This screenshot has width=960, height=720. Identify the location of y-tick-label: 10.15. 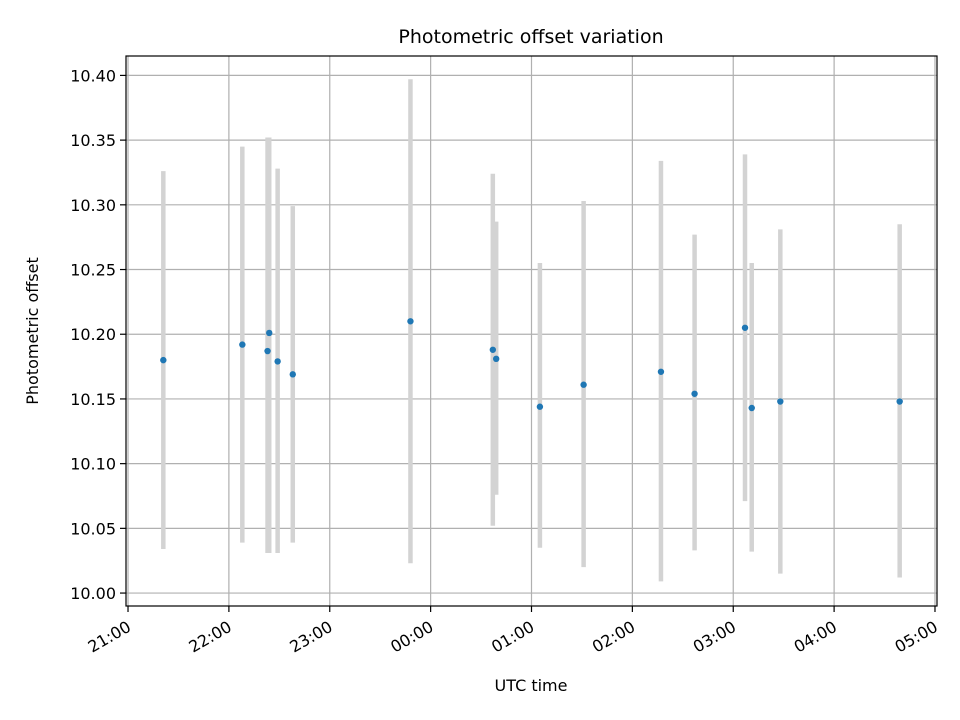
(93, 399).